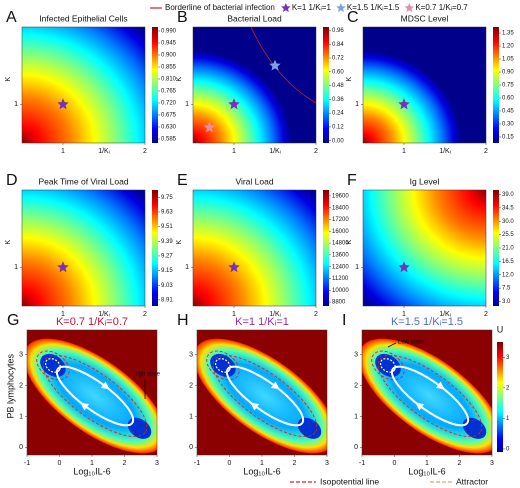  Describe the element at coordinates (169, 32) in the screenshot. I see `colorbar-tick-label: 0.990` at that location.